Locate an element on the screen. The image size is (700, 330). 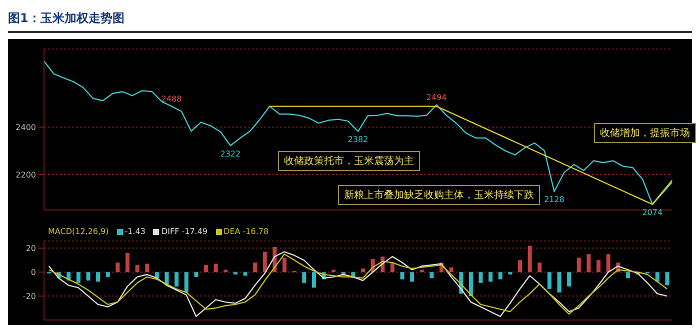
y-tick-label: 2200 is located at coordinates (26, 175).